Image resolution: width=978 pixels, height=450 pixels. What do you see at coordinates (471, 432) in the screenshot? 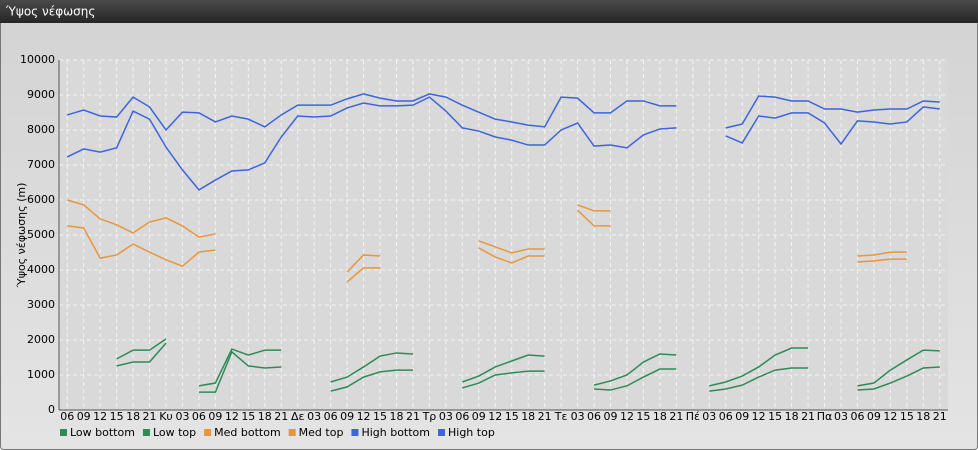
I see `legend-label: High top` at bounding box center [471, 432].